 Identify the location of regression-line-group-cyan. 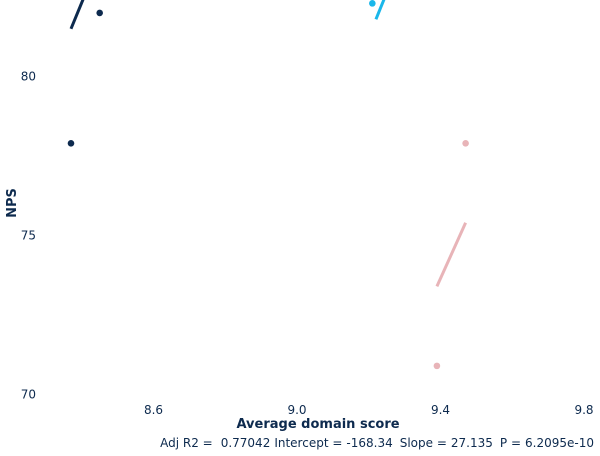
(380, 10).